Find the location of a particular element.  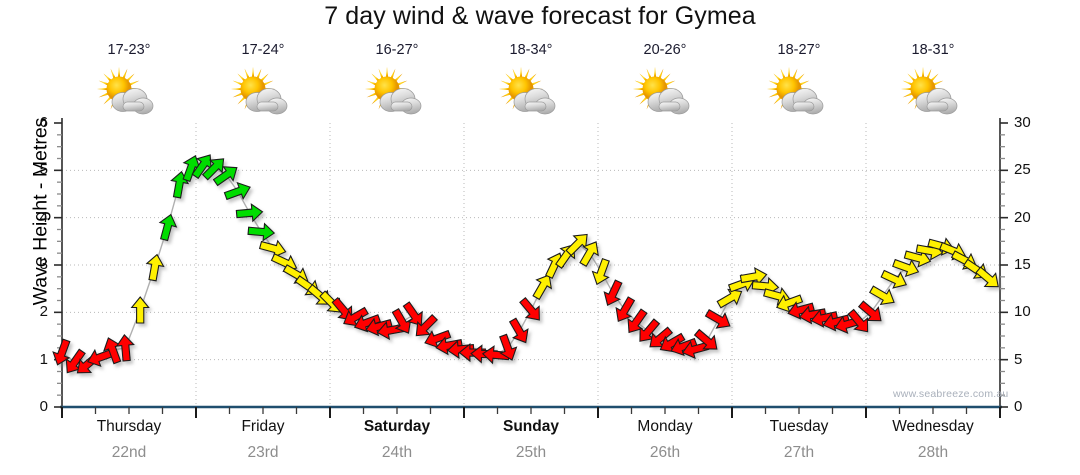

left-tick-4: 4 is located at coordinates (43, 217).